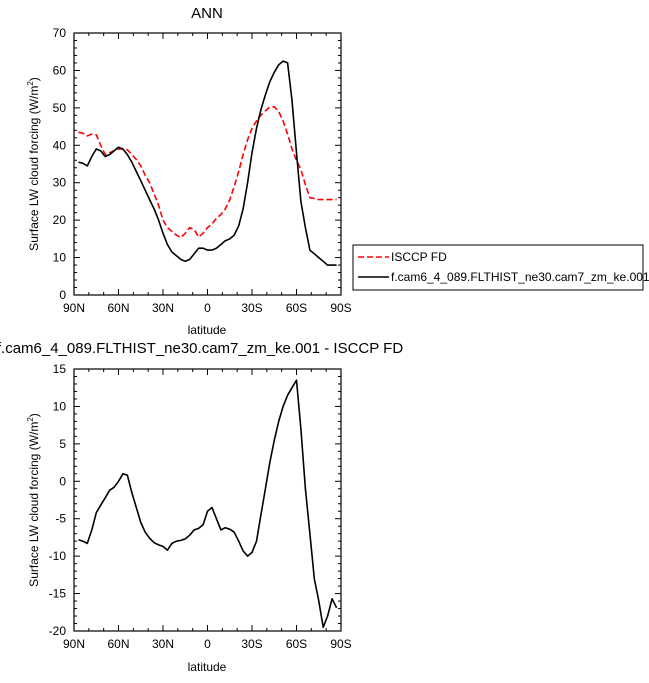  Describe the element at coordinates (419, 257) in the screenshot. I see `legend-label-isccp: ISCCP FD` at that location.